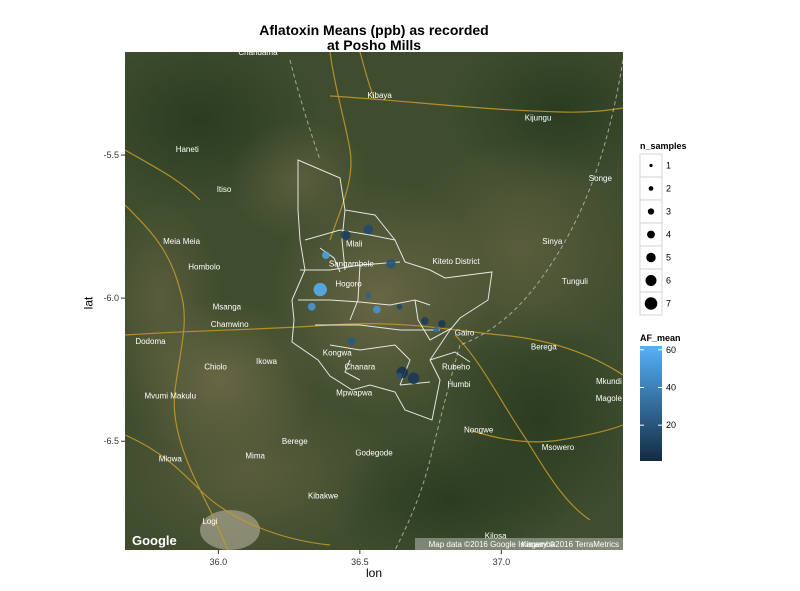  I want to click on data-points, so click(376, 304).